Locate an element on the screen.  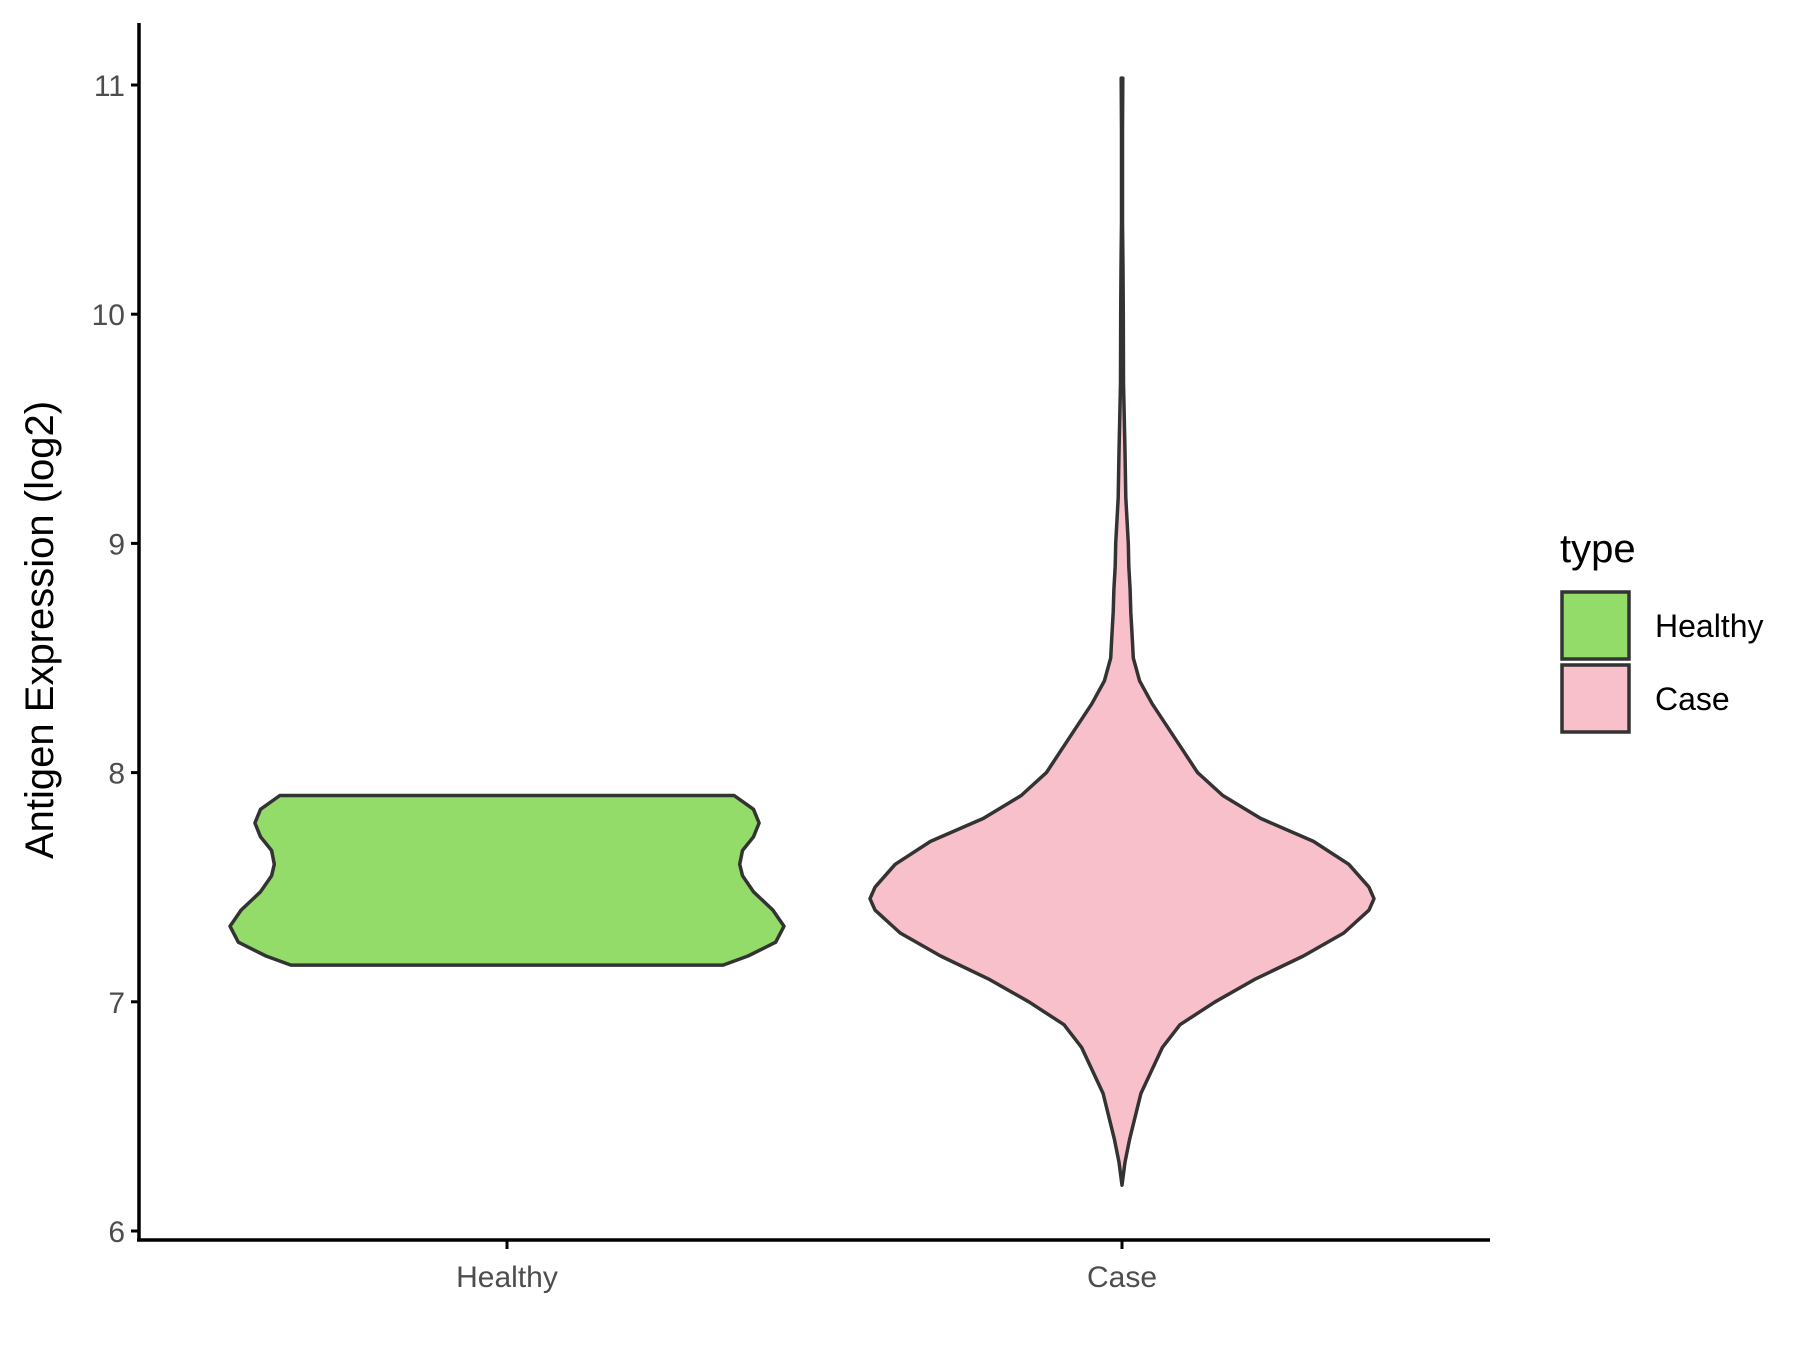
y-axis-title: Antigen Expression (log2) is located at coordinates (40, 630).